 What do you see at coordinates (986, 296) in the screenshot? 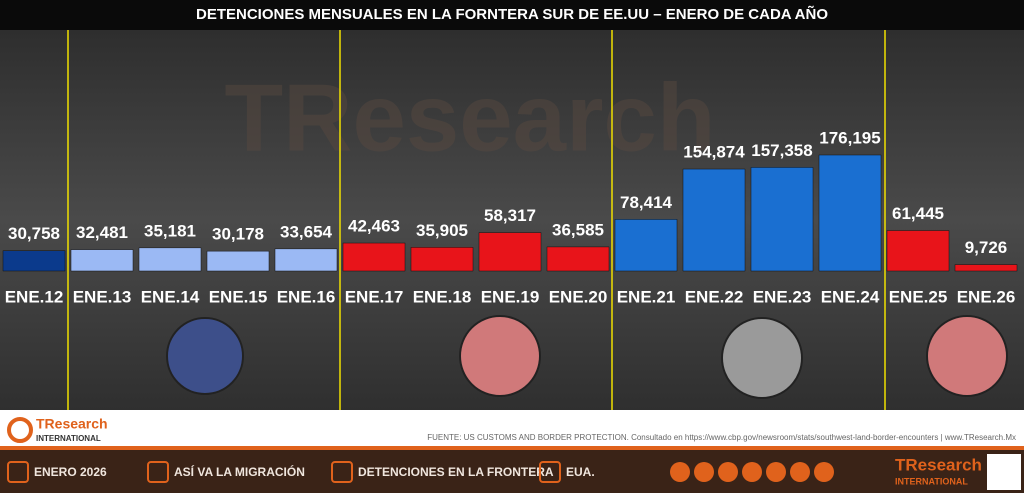
I see `x-tick-label: ENE.26` at bounding box center [986, 296].